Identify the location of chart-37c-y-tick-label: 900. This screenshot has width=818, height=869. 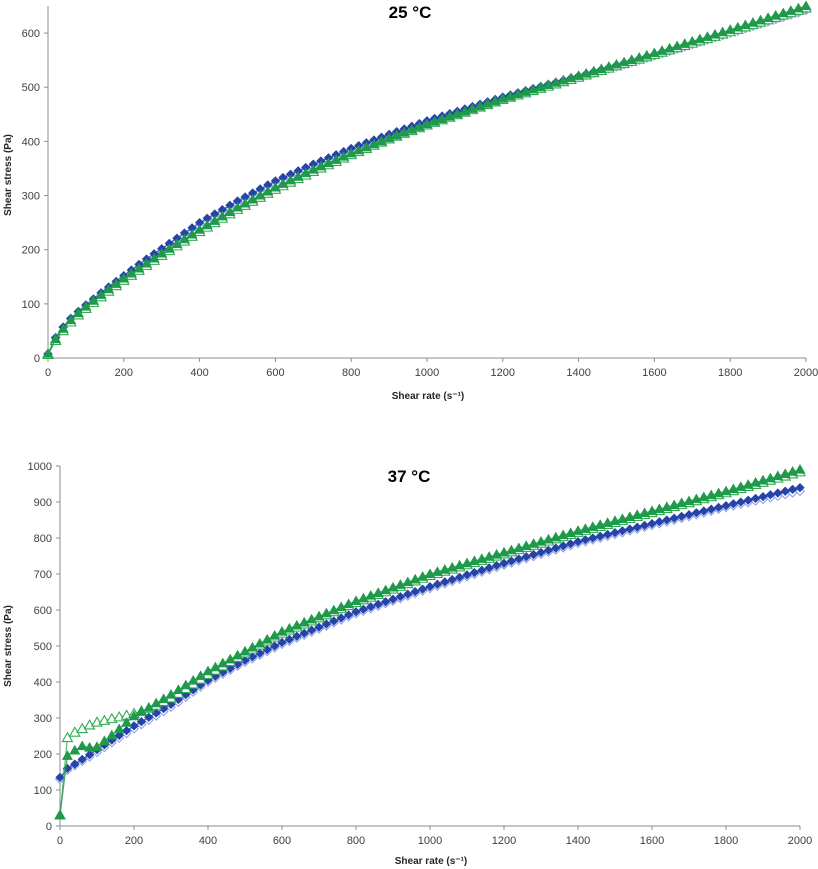
(43, 503).